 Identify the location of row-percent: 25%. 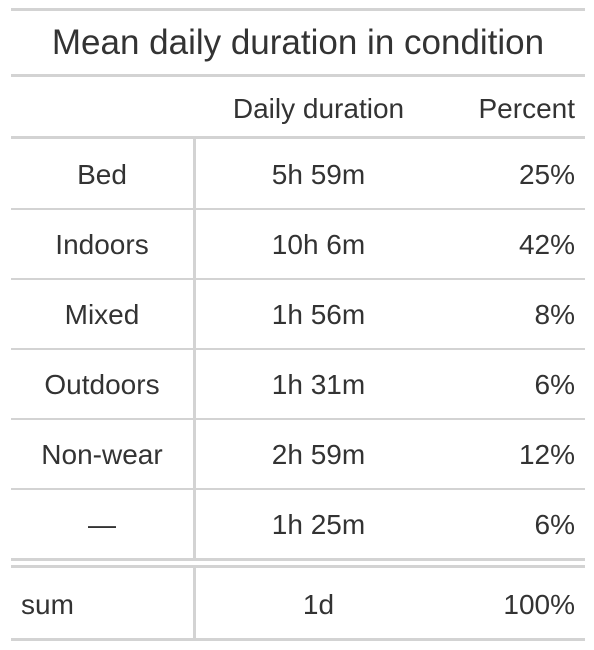
(546, 174).